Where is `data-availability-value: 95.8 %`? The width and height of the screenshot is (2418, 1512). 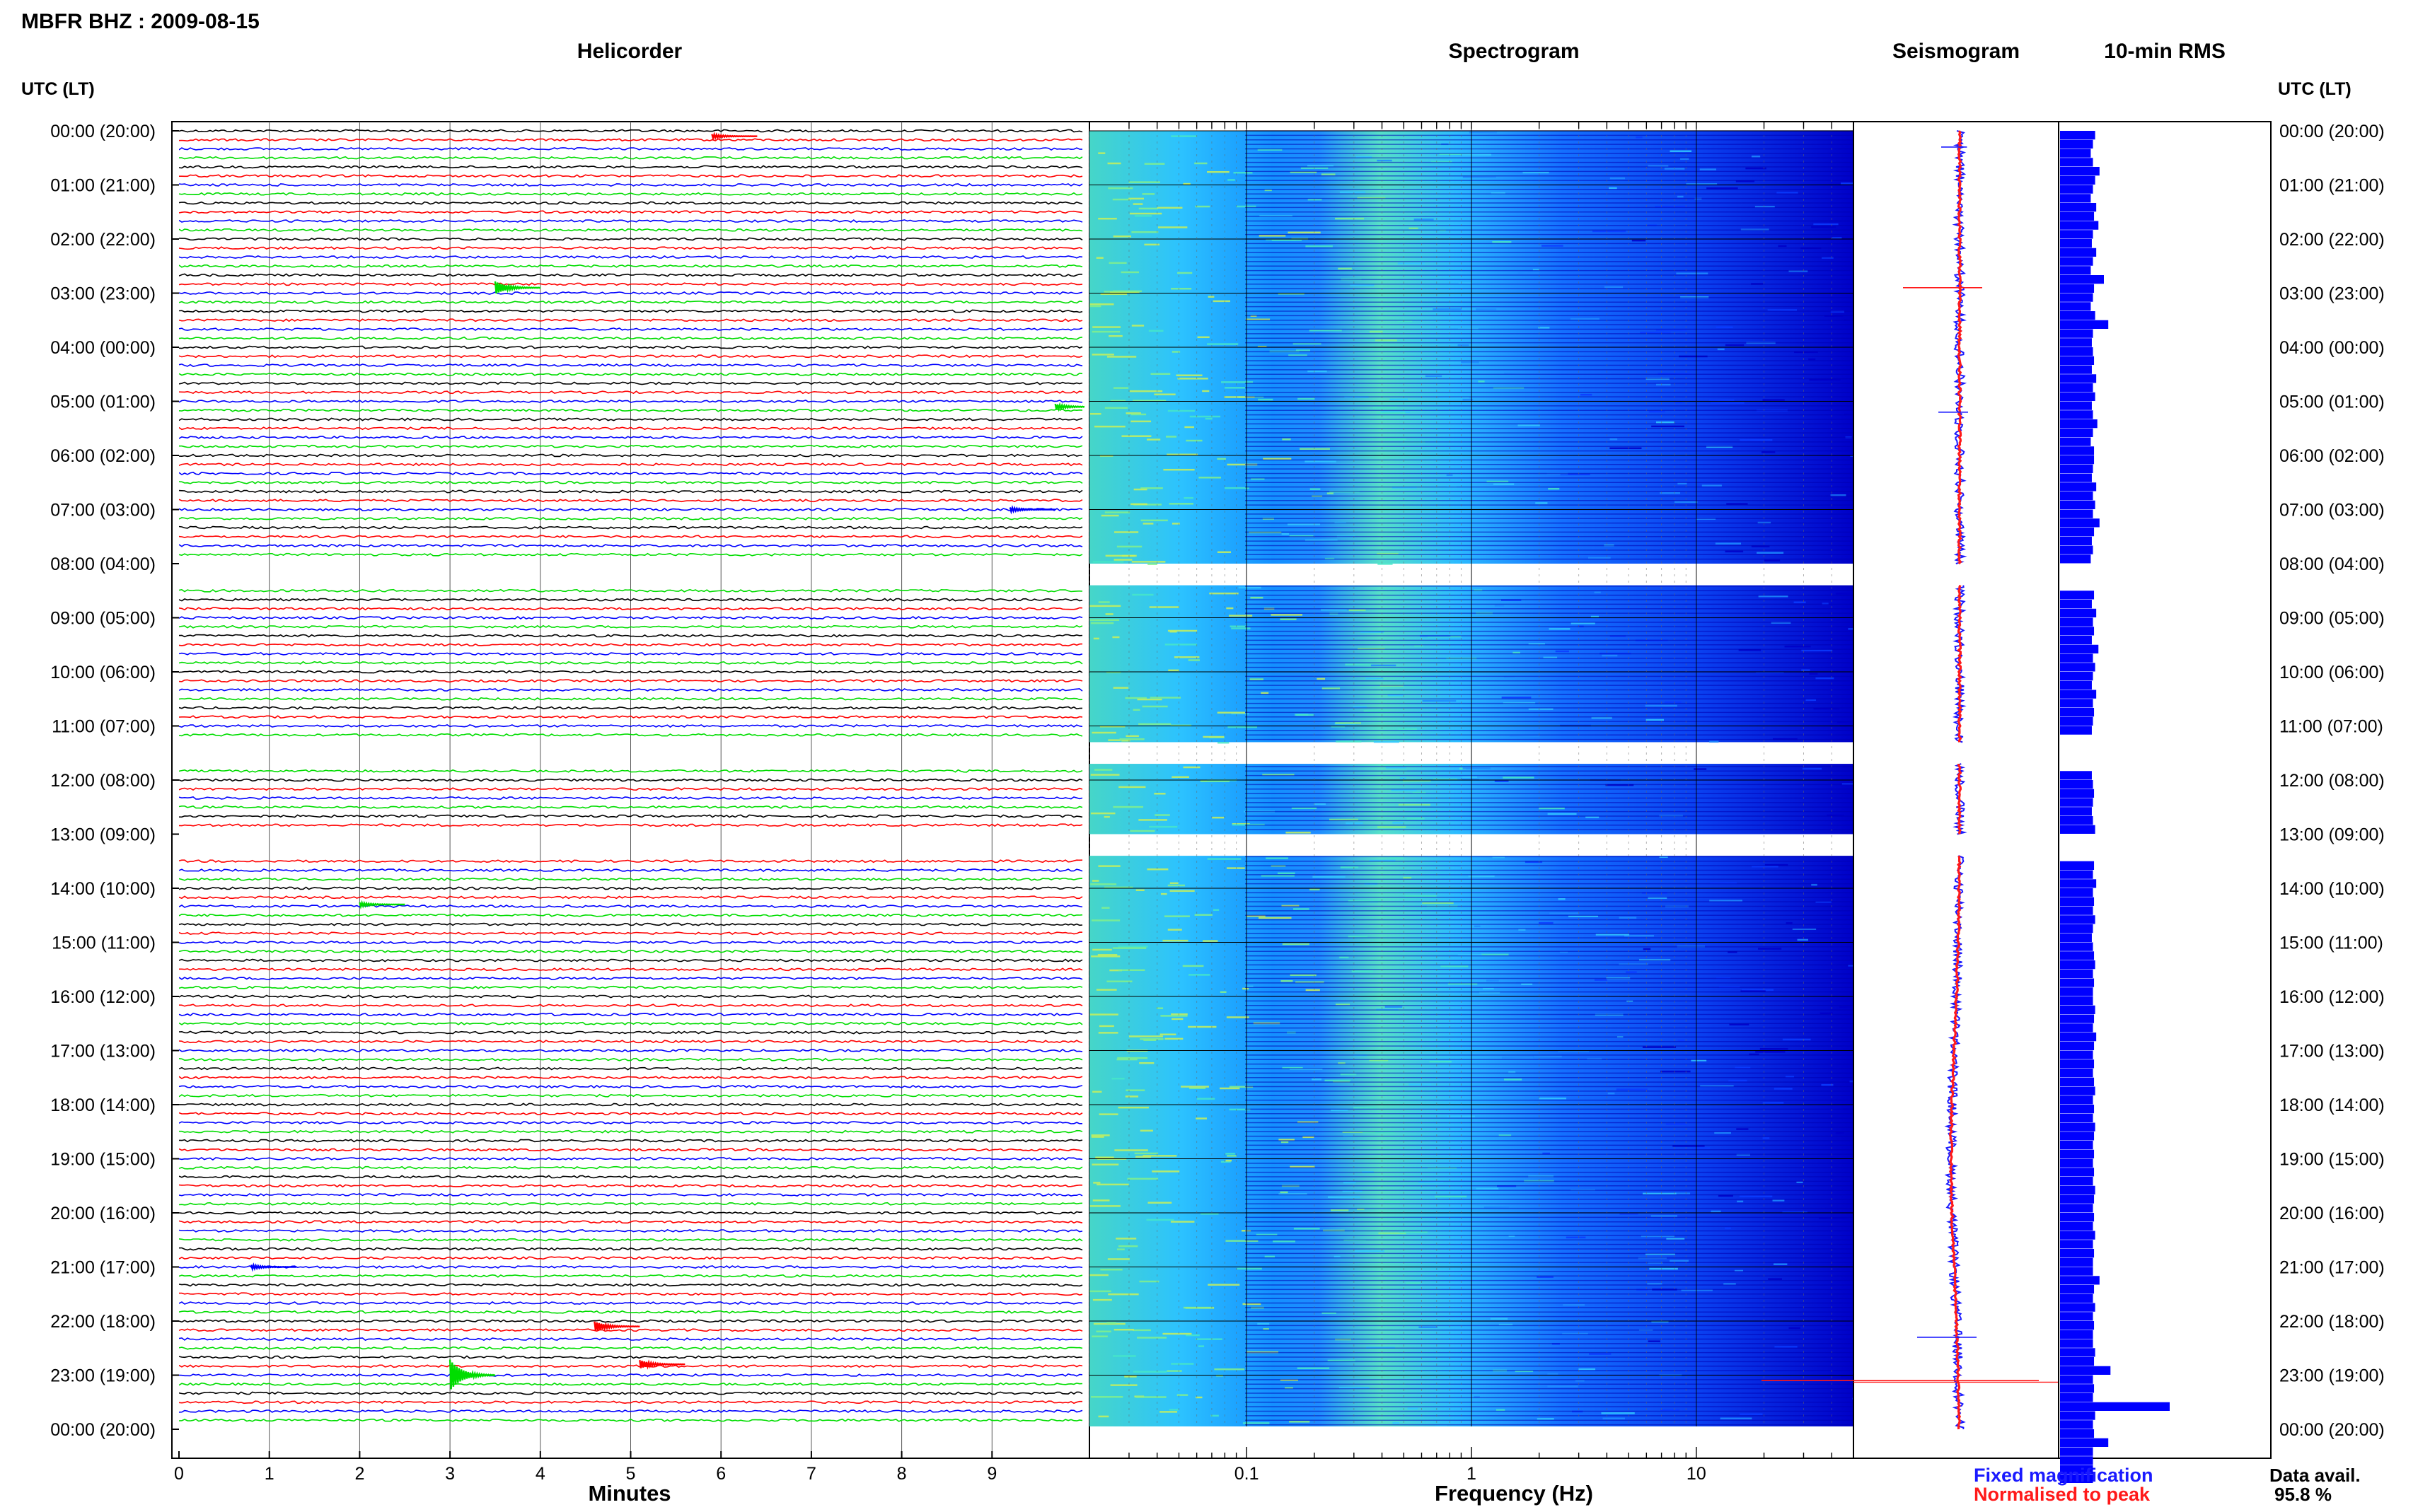 data-availability-value: 95.8 % is located at coordinates (2303, 1494).